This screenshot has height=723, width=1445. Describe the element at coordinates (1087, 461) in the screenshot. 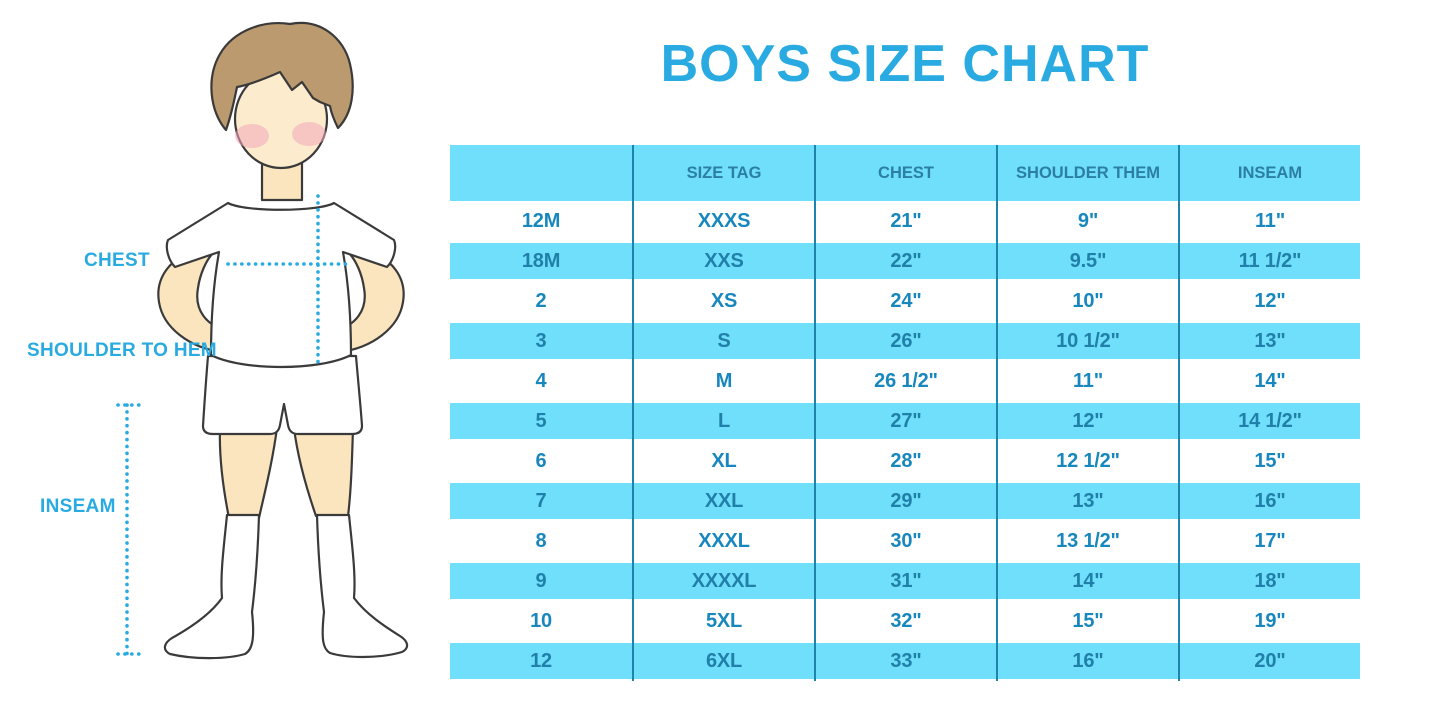

I see `table-cell: 12 1/2"` at that location.